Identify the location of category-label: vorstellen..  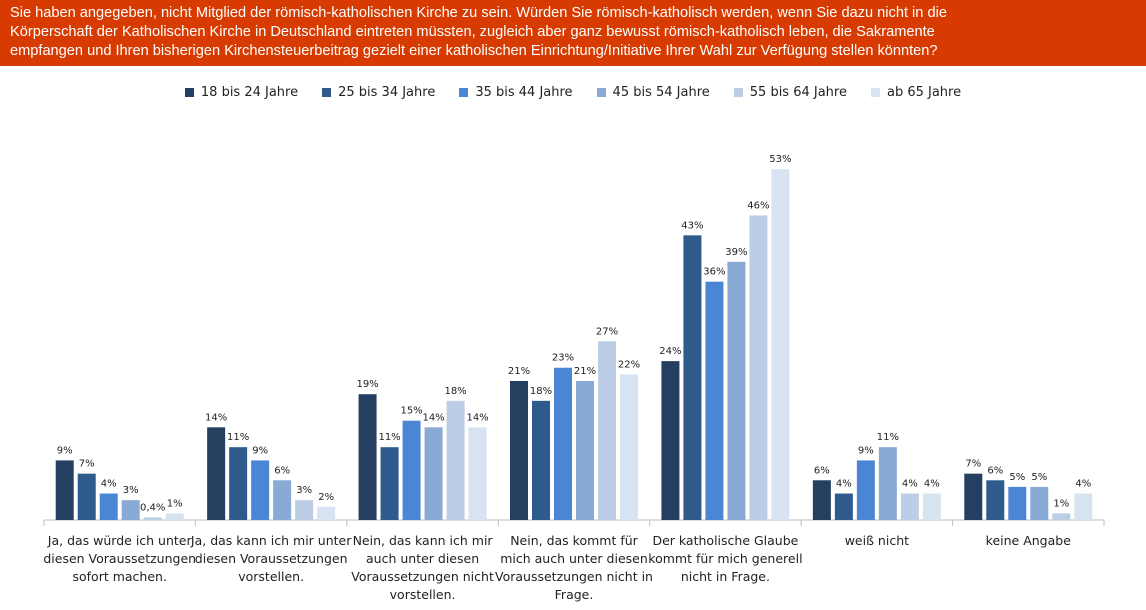
(271, 576).